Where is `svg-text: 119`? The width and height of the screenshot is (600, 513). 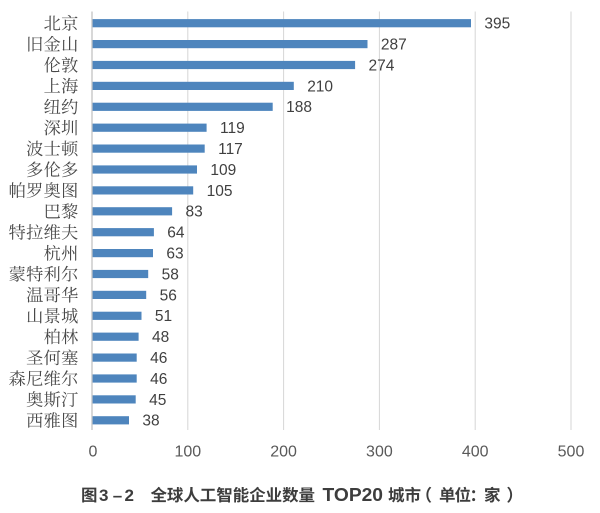 svg-text: 119 is located at coordinates (232, 128).